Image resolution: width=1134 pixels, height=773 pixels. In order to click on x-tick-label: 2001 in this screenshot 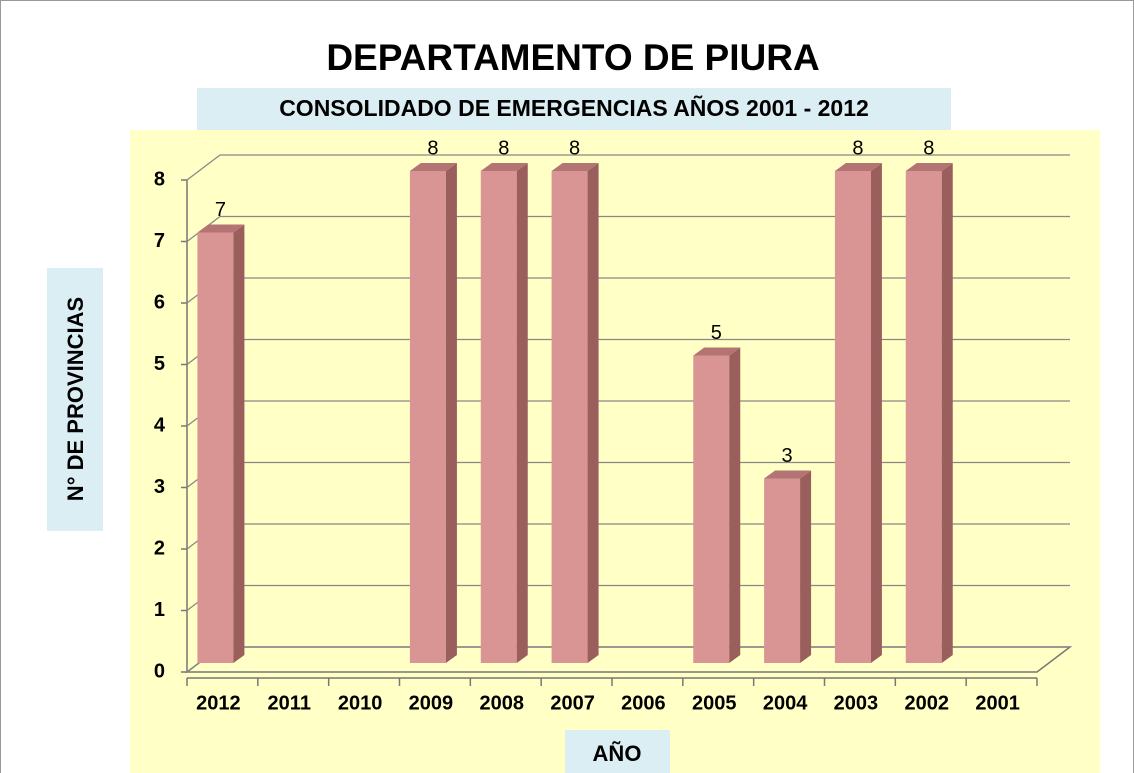, I will do `click(997, 703)`.